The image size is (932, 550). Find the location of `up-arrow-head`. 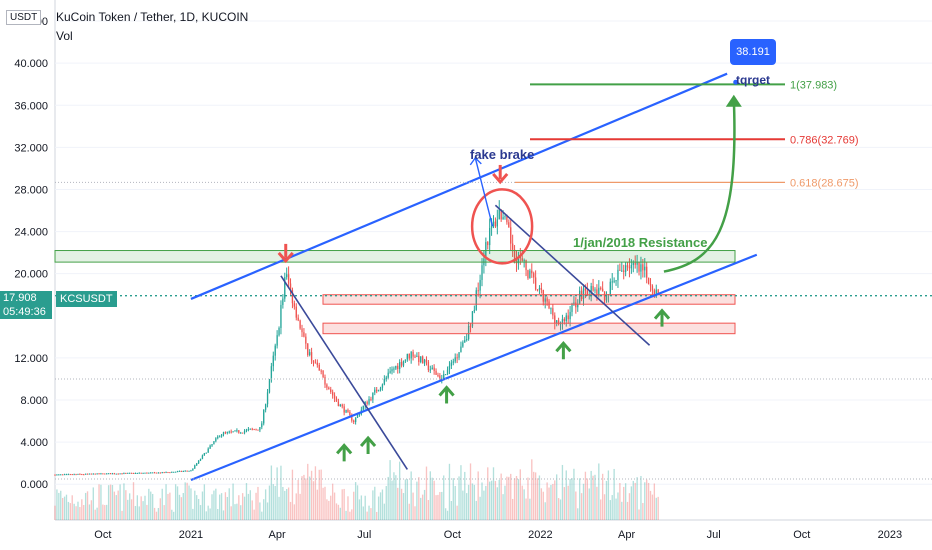

up-arrow-head is located at coordinates (344, 449).